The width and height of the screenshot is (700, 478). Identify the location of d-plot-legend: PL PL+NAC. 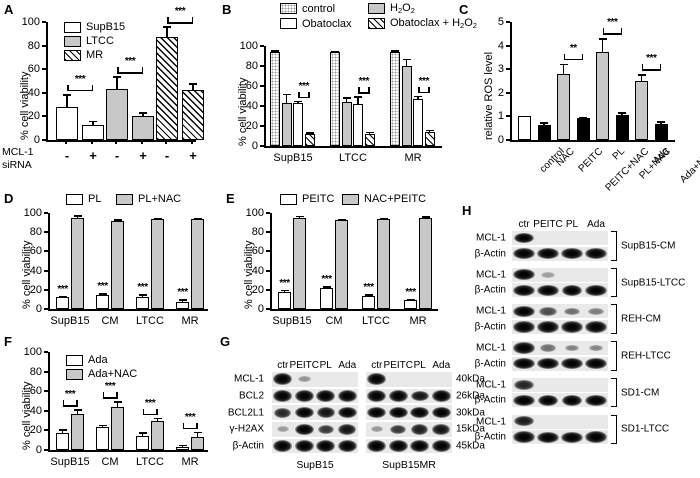
(123, 200).